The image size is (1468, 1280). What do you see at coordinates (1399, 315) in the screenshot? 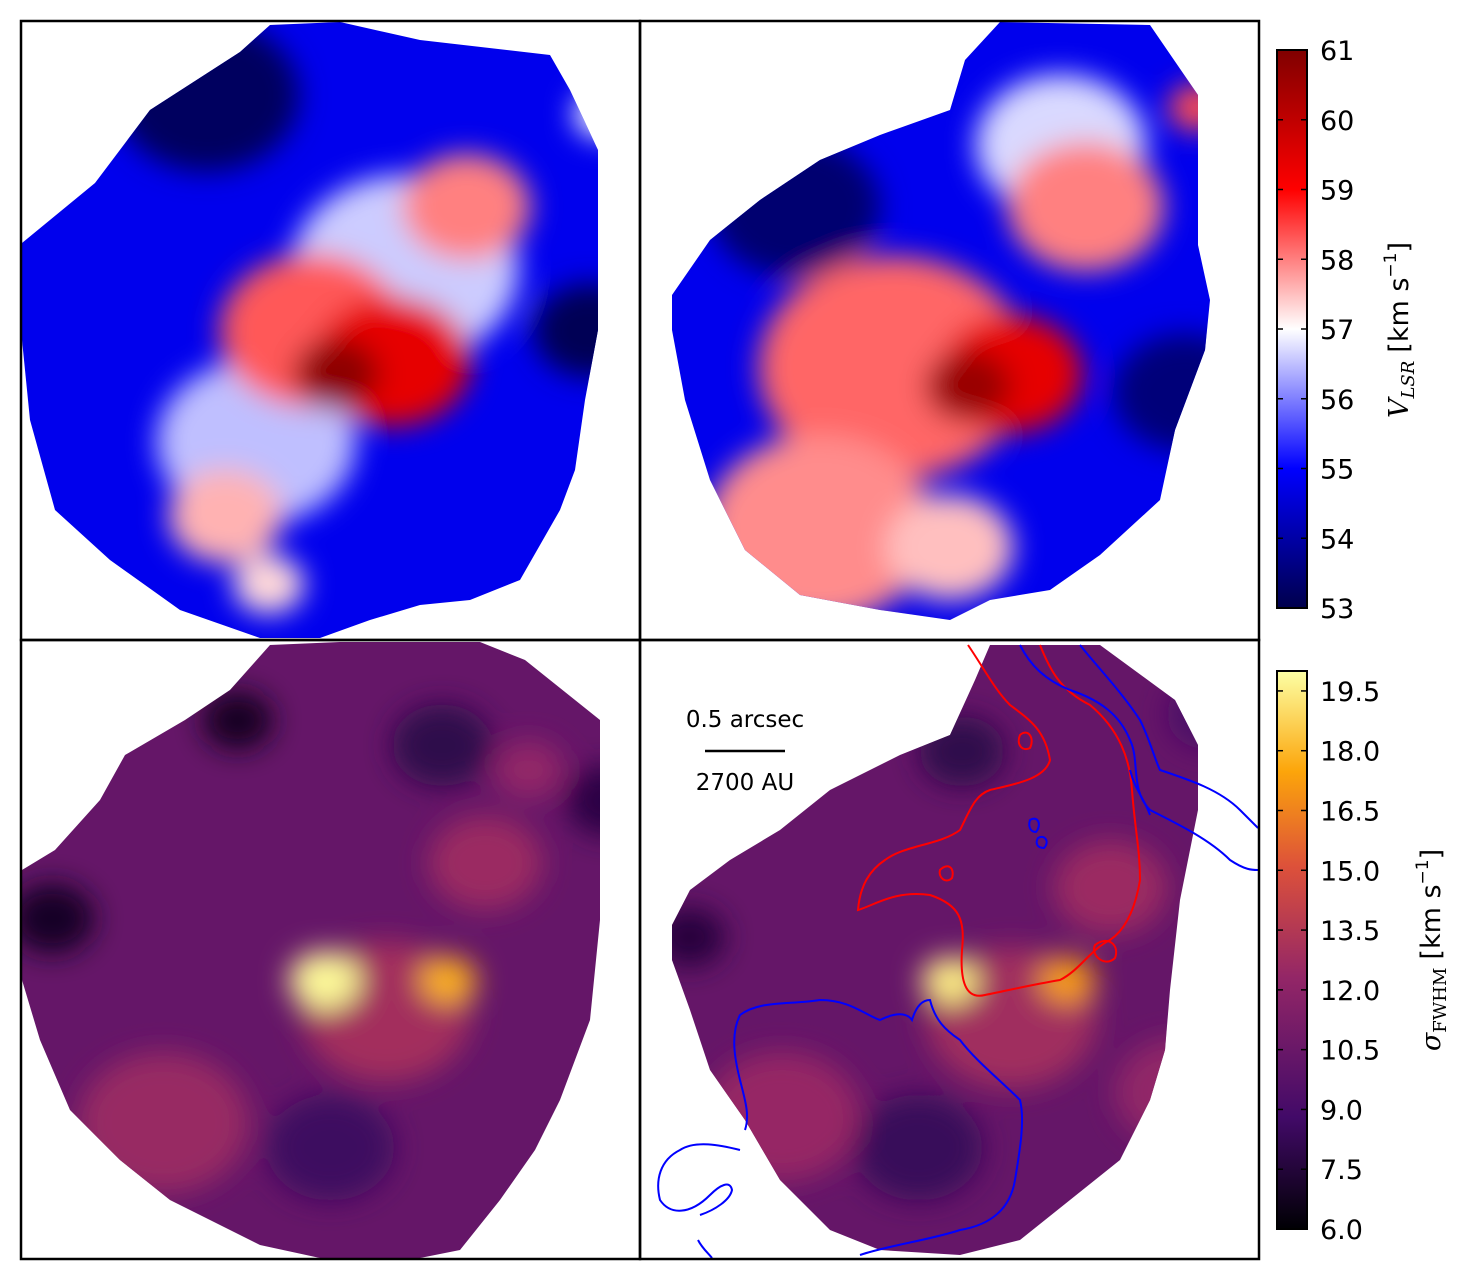
I see `colorbar-velocity-units: [km s` at bounding box center [1399, 315].